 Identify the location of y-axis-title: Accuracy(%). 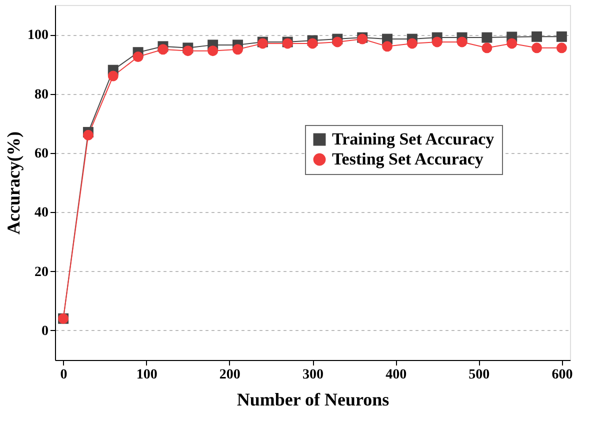
(14, 183).